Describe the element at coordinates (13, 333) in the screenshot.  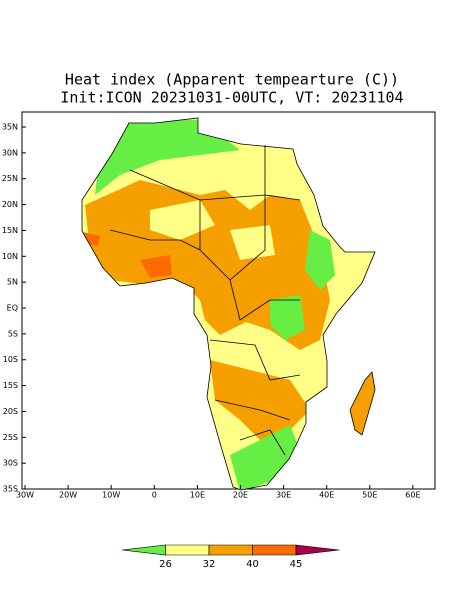
I see `lat-label: 5S` at that location.